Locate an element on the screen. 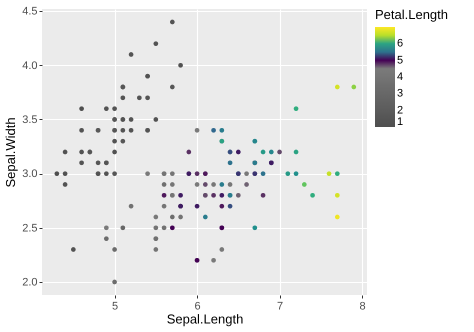 Image resolution: width=474 pixels, height=332 pixels. y-tick-label: 4.5 is located at coordinates (30, 12).